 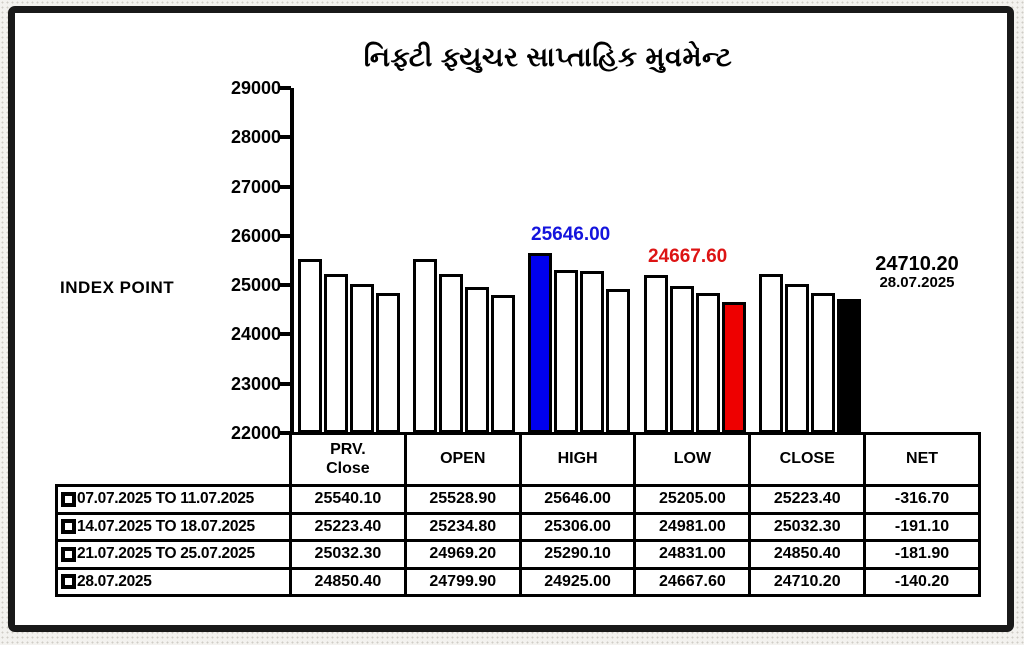 I want to click on table-cell: 25205.00, so click(x=692, y=499).